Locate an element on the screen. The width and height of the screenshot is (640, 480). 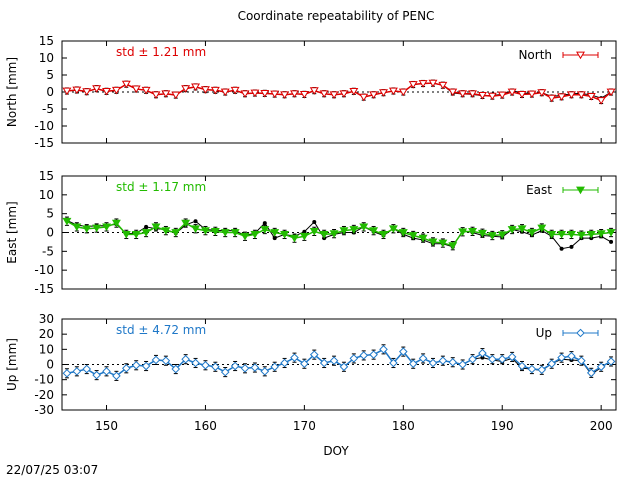
std-annotation: std ± 1.21 mm is located at coordinates (161, 52).